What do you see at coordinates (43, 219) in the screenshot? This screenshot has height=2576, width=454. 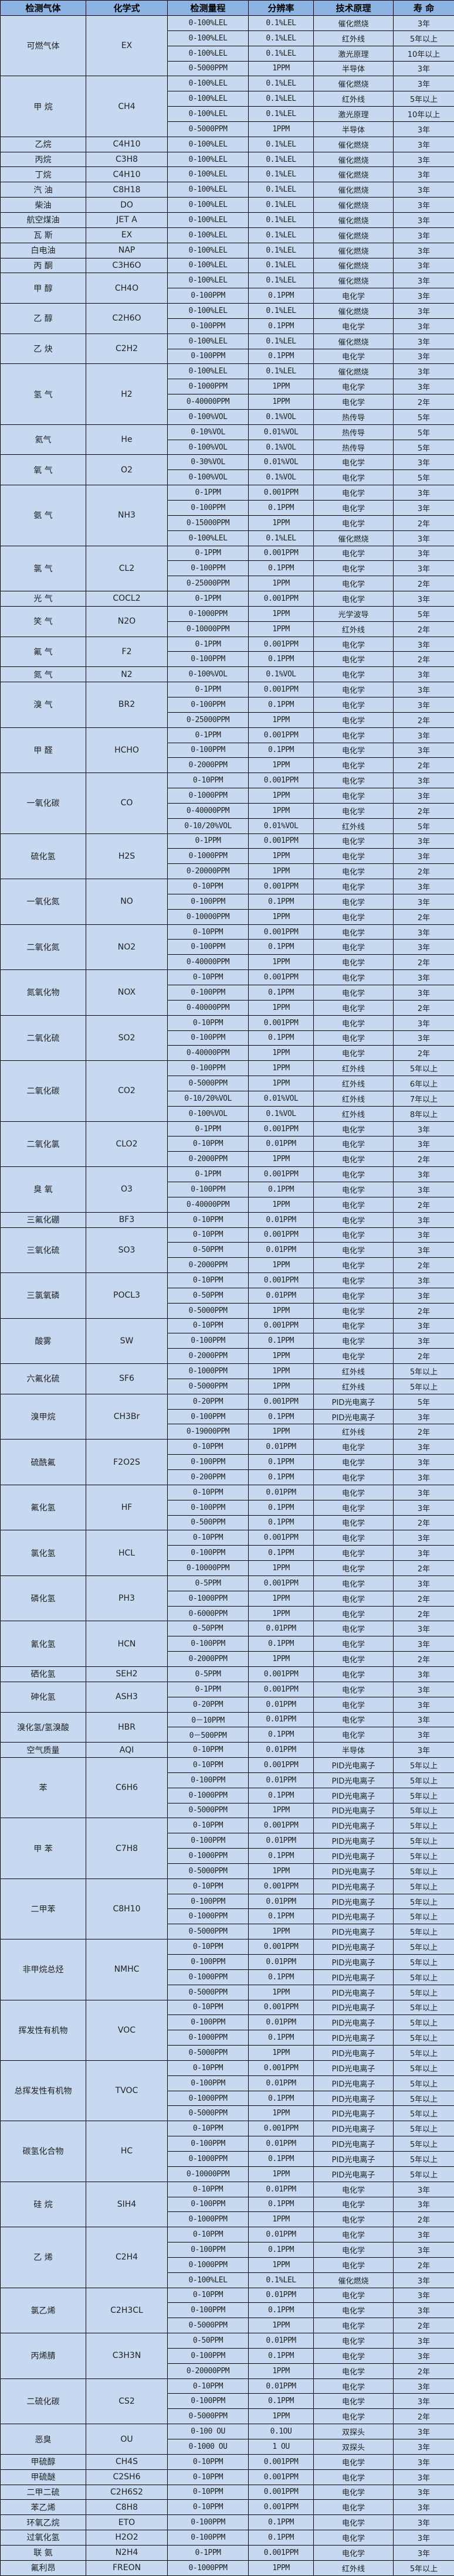 I see `gas-name-cell: 航空煤油` at bounding box center [43, 219].